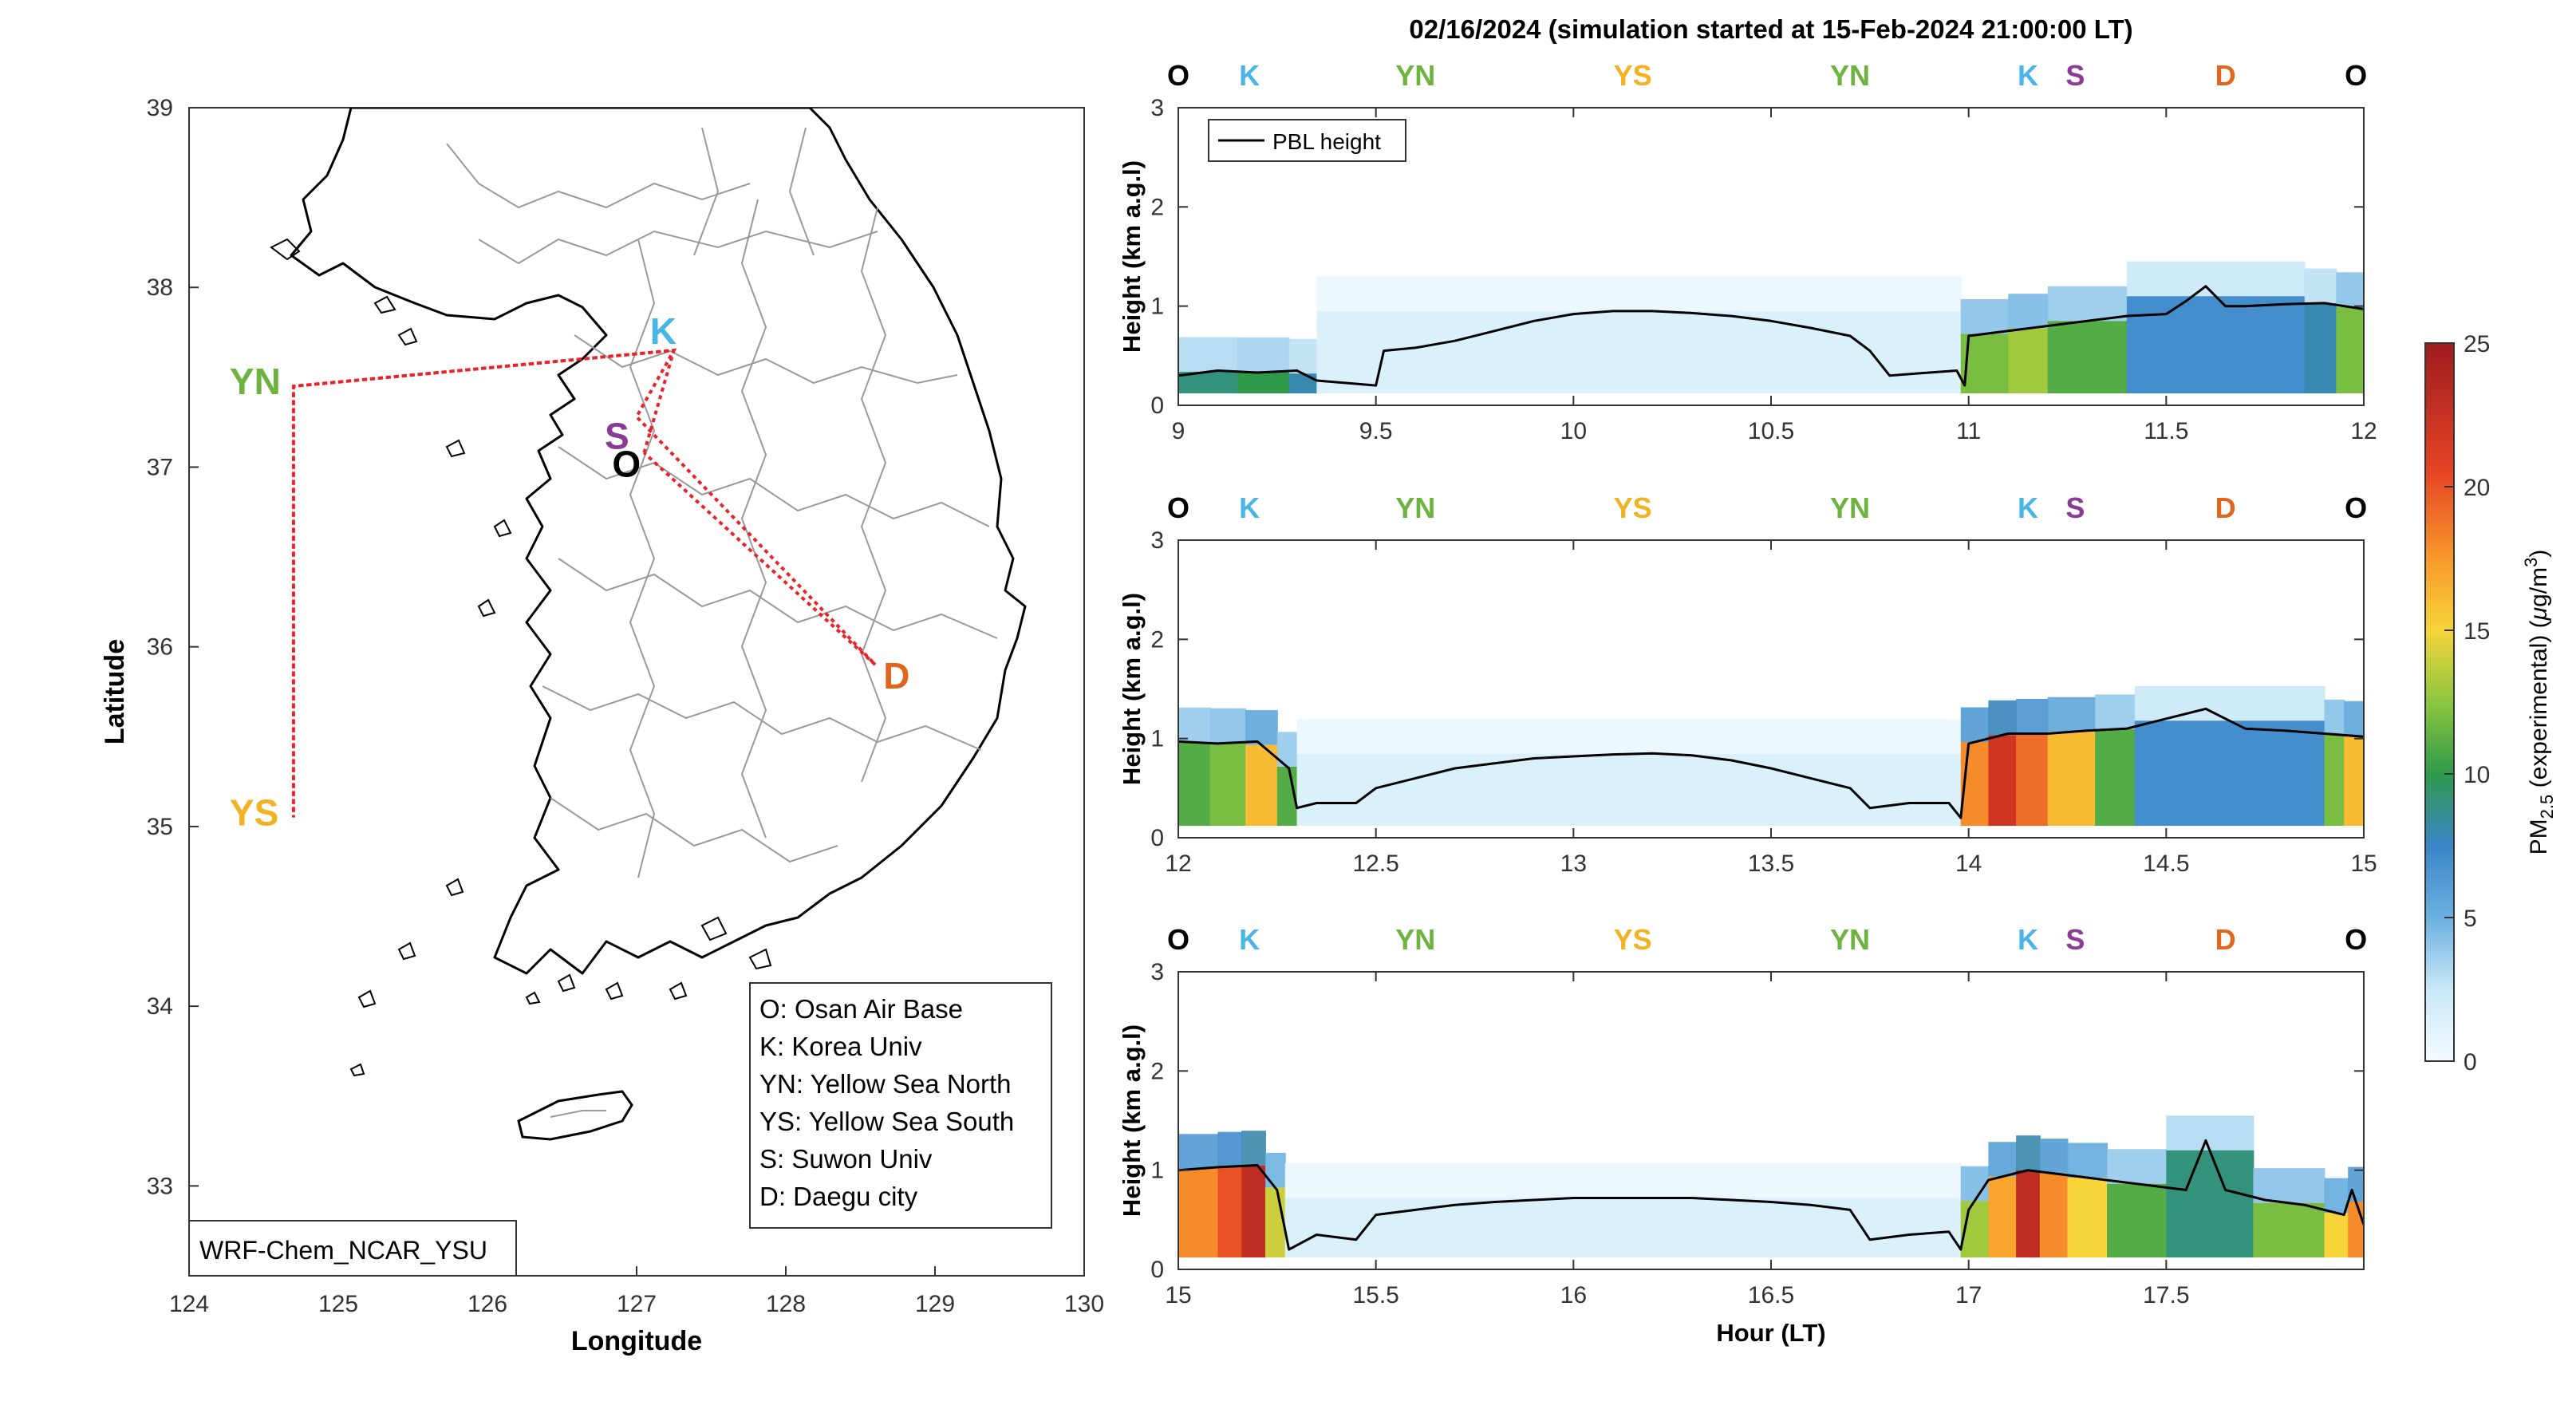 Image resolution: width=2576 pixels, height=1413 pixels. Describe the element at coordinates (2470, 1062) in the screenshot. I see `colorbar-tick-label: 0` at that location.